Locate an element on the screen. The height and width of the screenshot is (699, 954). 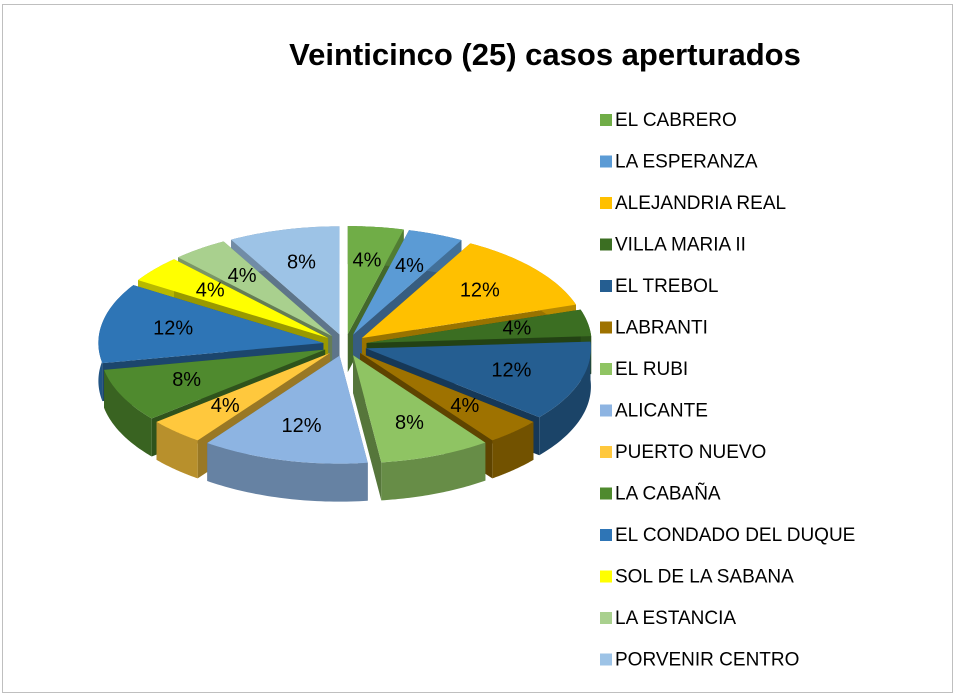
legend-label: EL TREBOL is located at coordinates (667, 286).